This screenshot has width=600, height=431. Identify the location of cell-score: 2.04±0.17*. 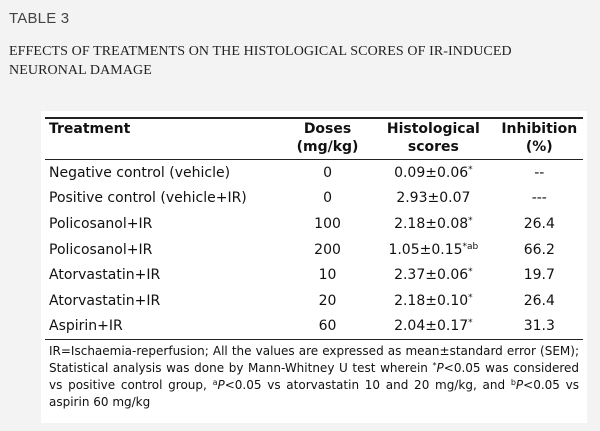
(433, 327).